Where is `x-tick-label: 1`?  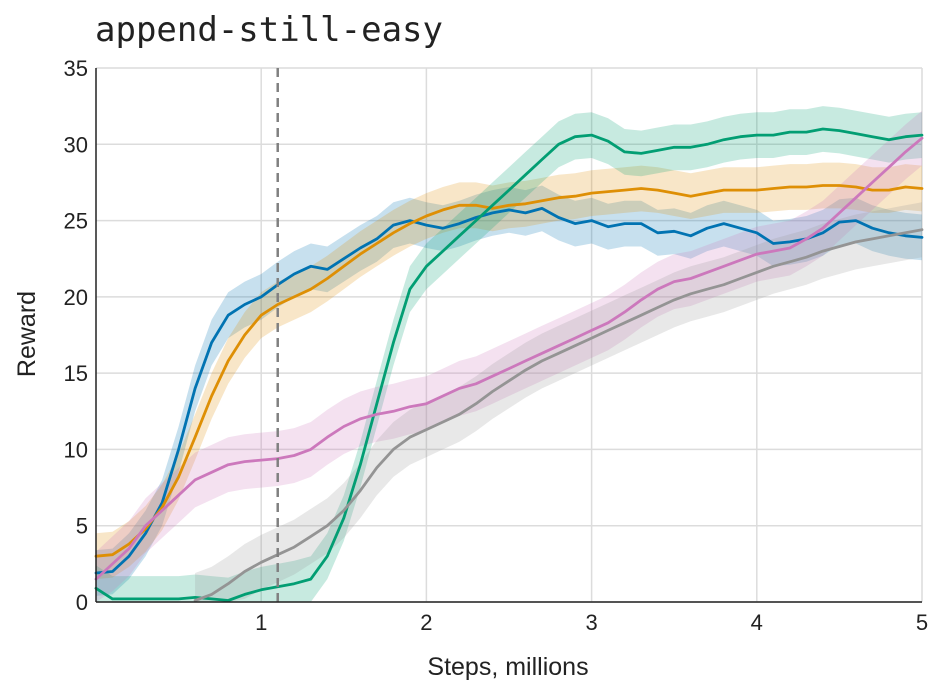
x-tick-label: 1 is located at coordinates (261, 622).